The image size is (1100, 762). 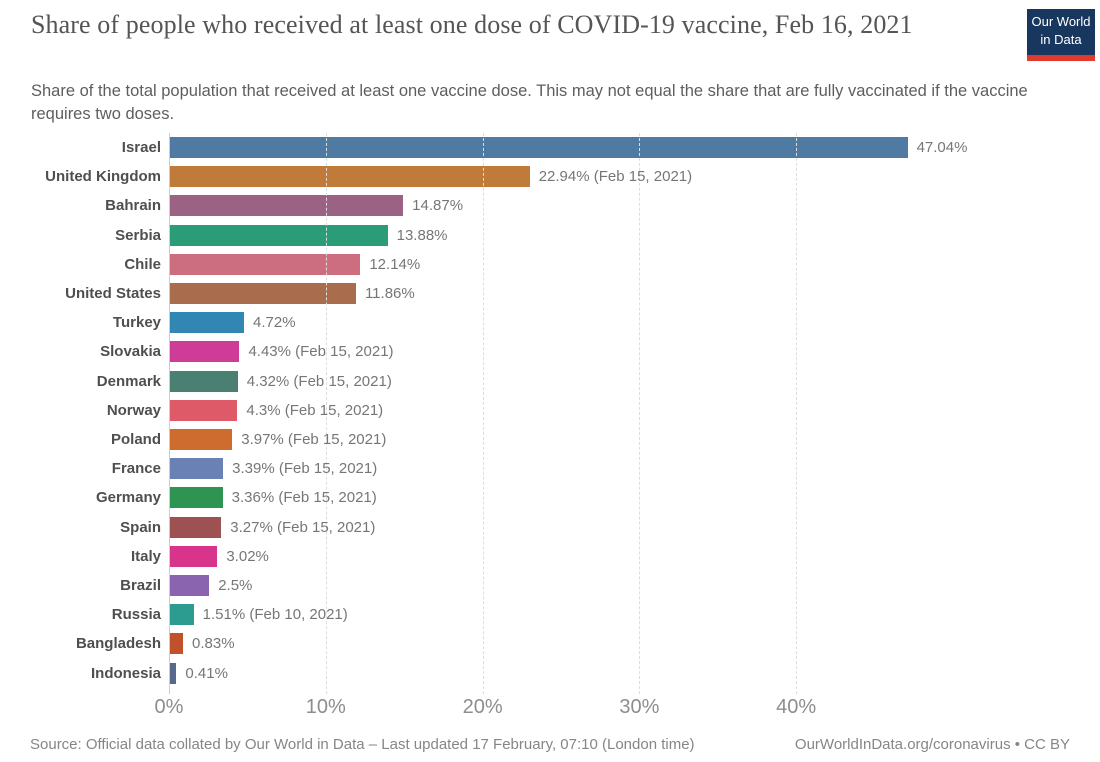 What do you see at coordinates (145, 556) in the screenshot?
I see `country-label: Italy` at bounding box center [145, 556].